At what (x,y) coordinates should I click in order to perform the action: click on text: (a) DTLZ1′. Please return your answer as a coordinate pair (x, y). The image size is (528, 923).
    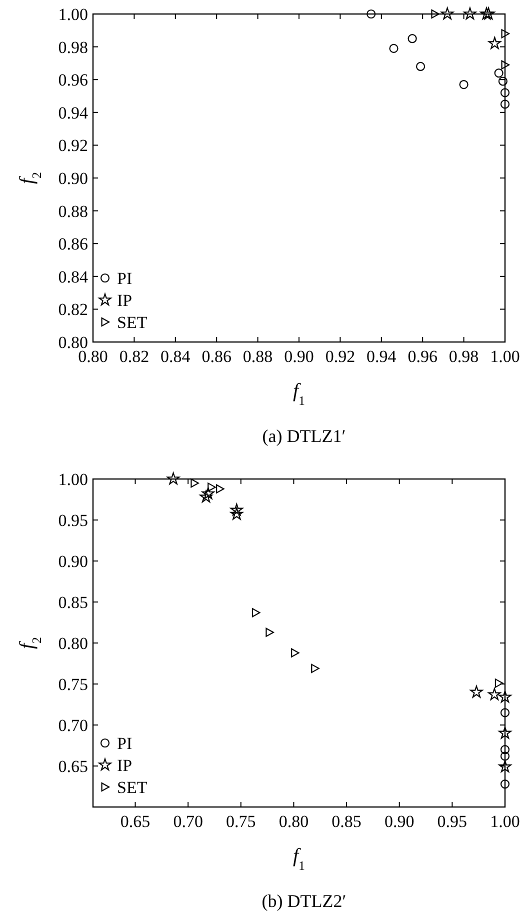
    Looking at the image, I should click on (304, 436).